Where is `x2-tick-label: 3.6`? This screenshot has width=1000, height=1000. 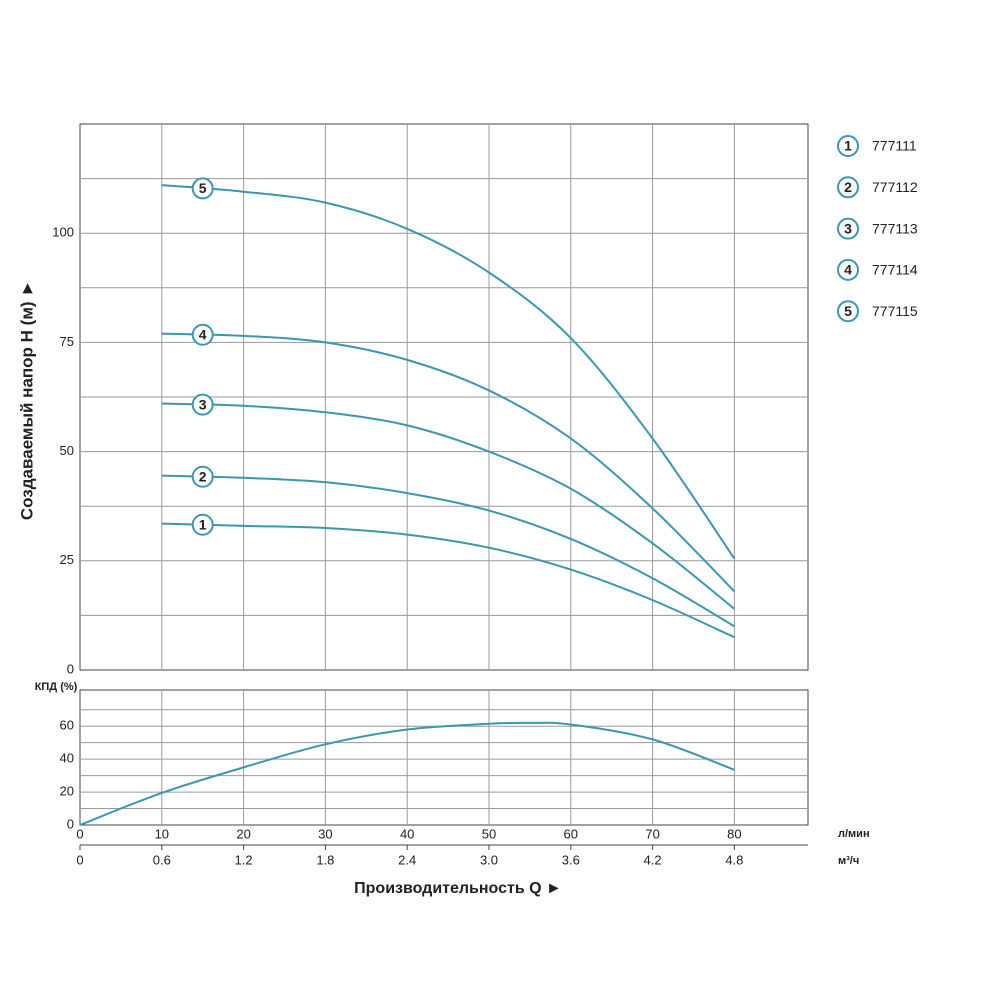 x2-tick-label: 3.6 is located at coordinates (571, 859).